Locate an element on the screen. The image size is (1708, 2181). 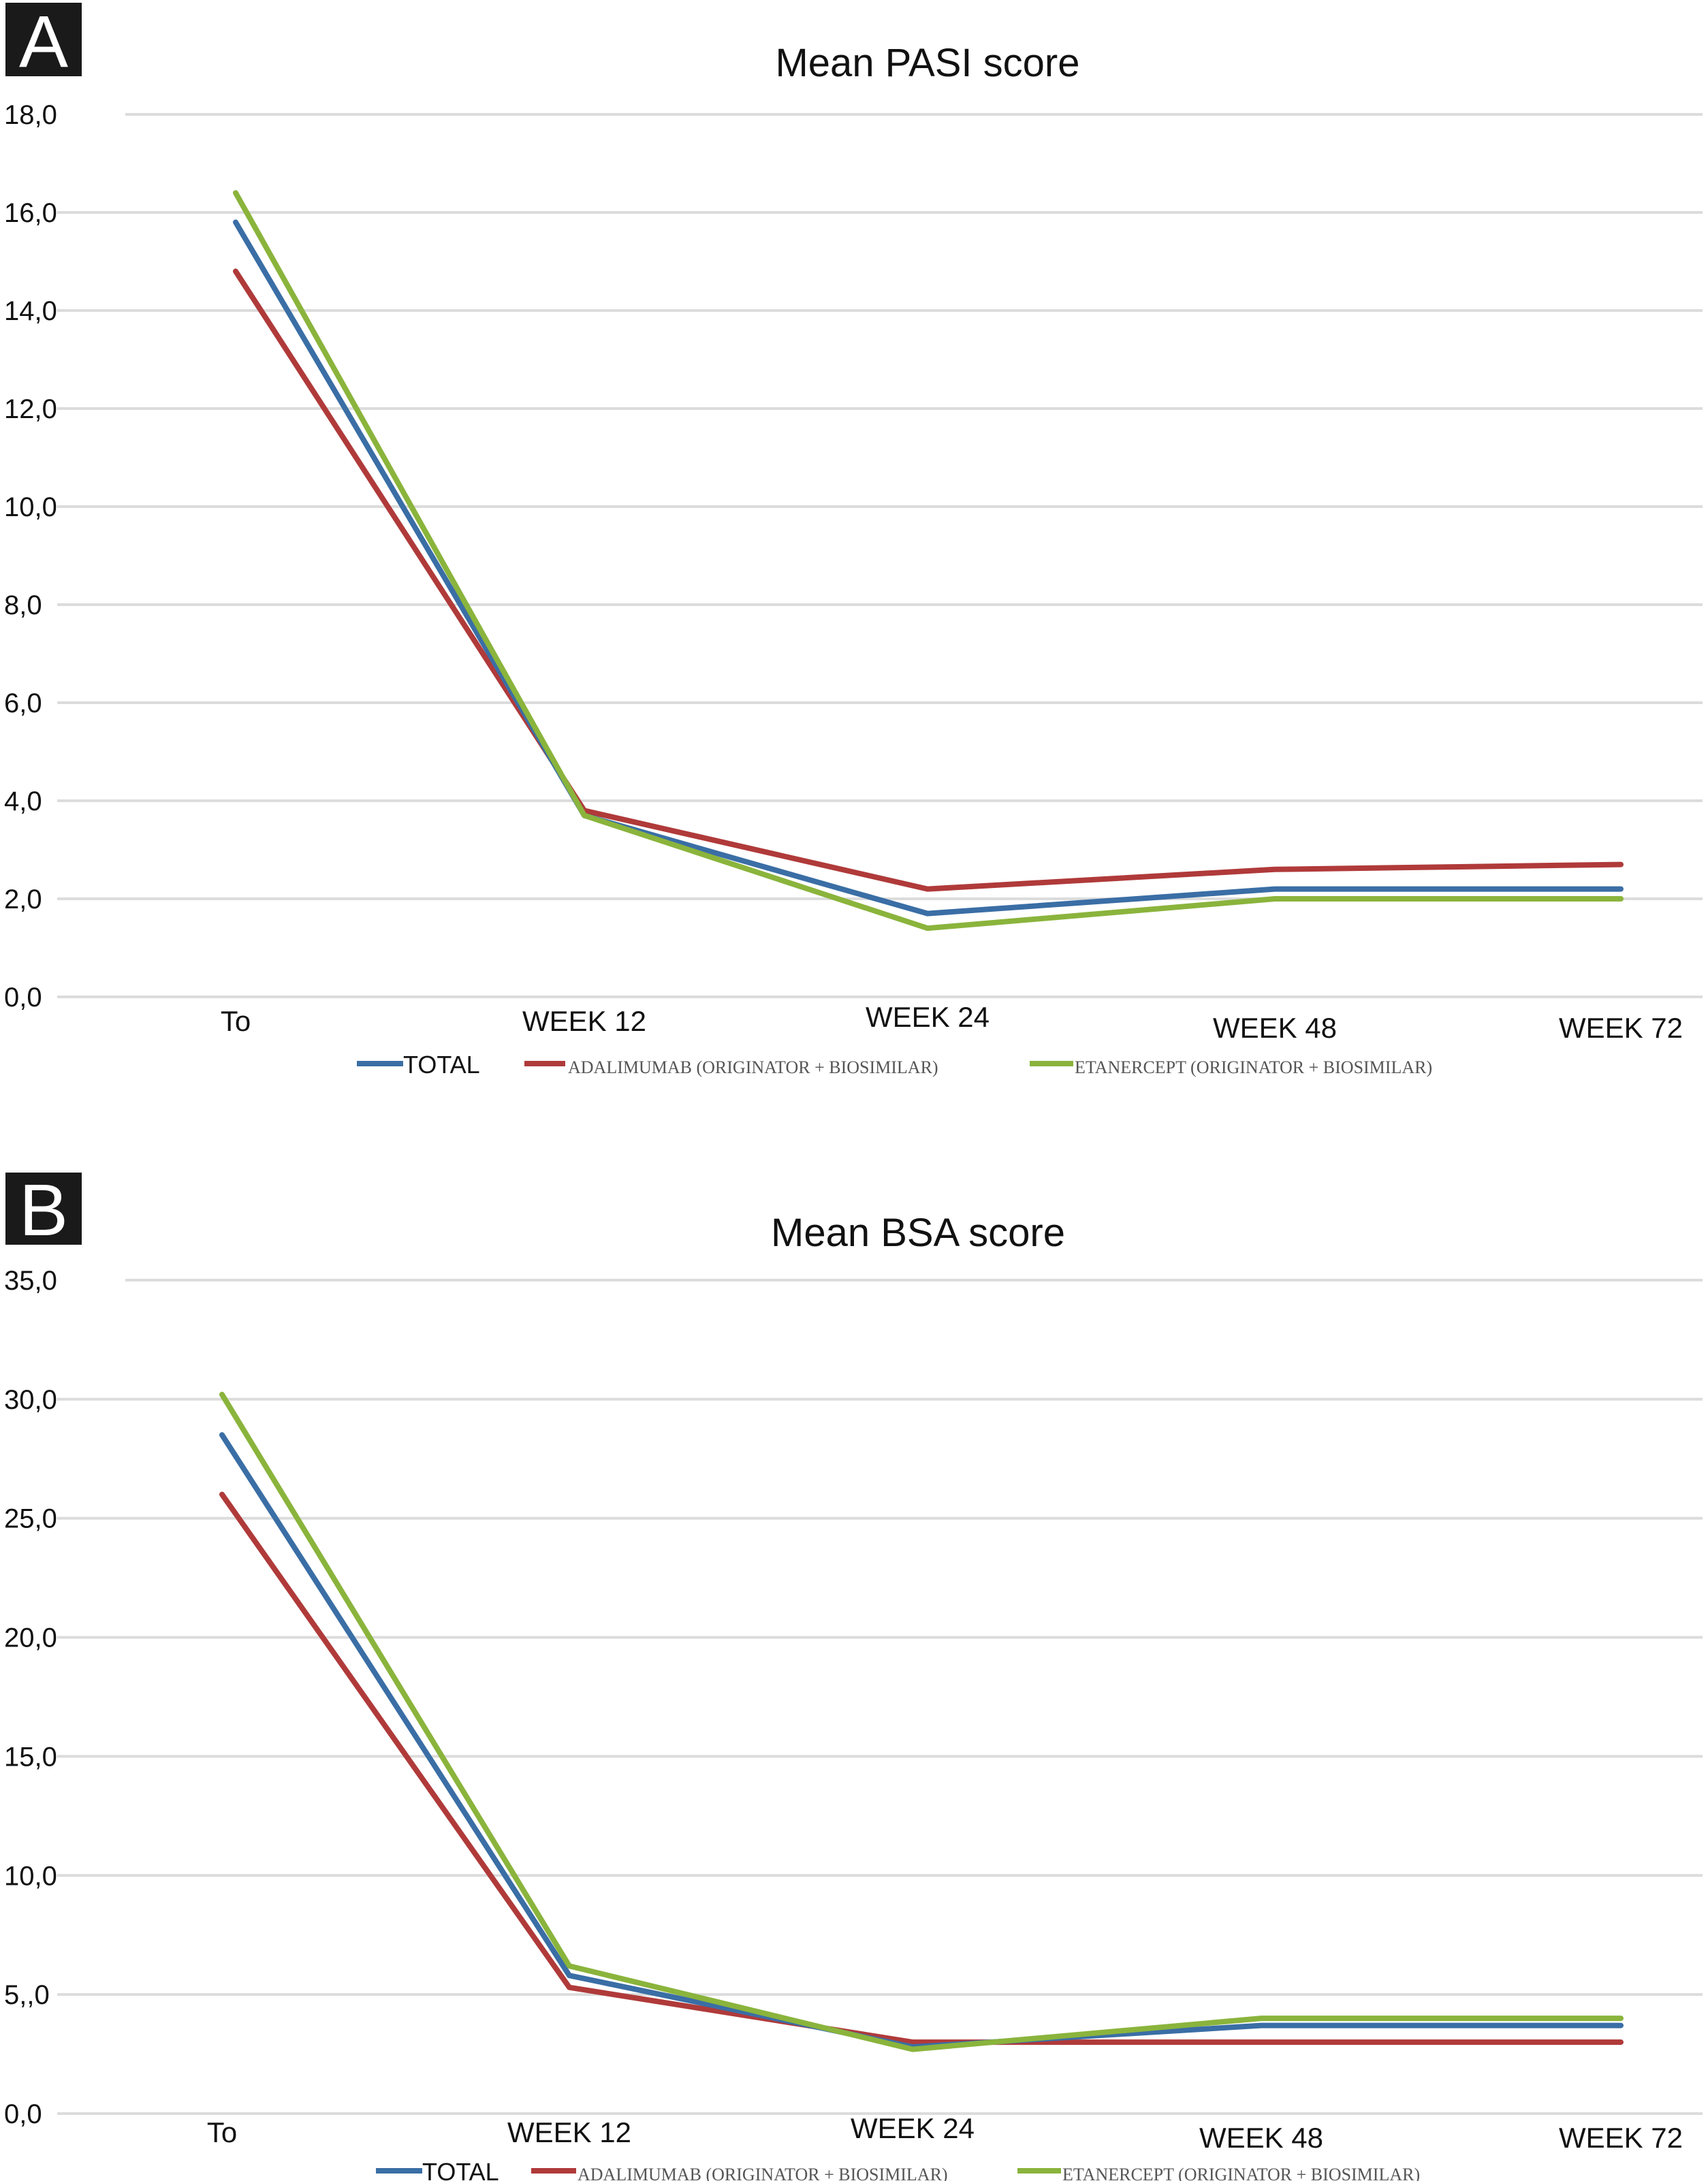
y-tick-label: 5,,0 is located at coordinates (27, 1995).